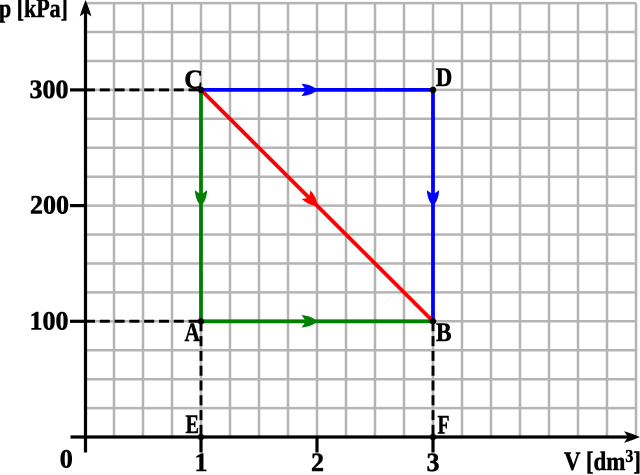 Image resolution: width=640 pixels, height=475 pixels. What do you see at coordinates (433, 461) in the screenshot?
I see `svg-text: 3` at bounding box center [433, 461].